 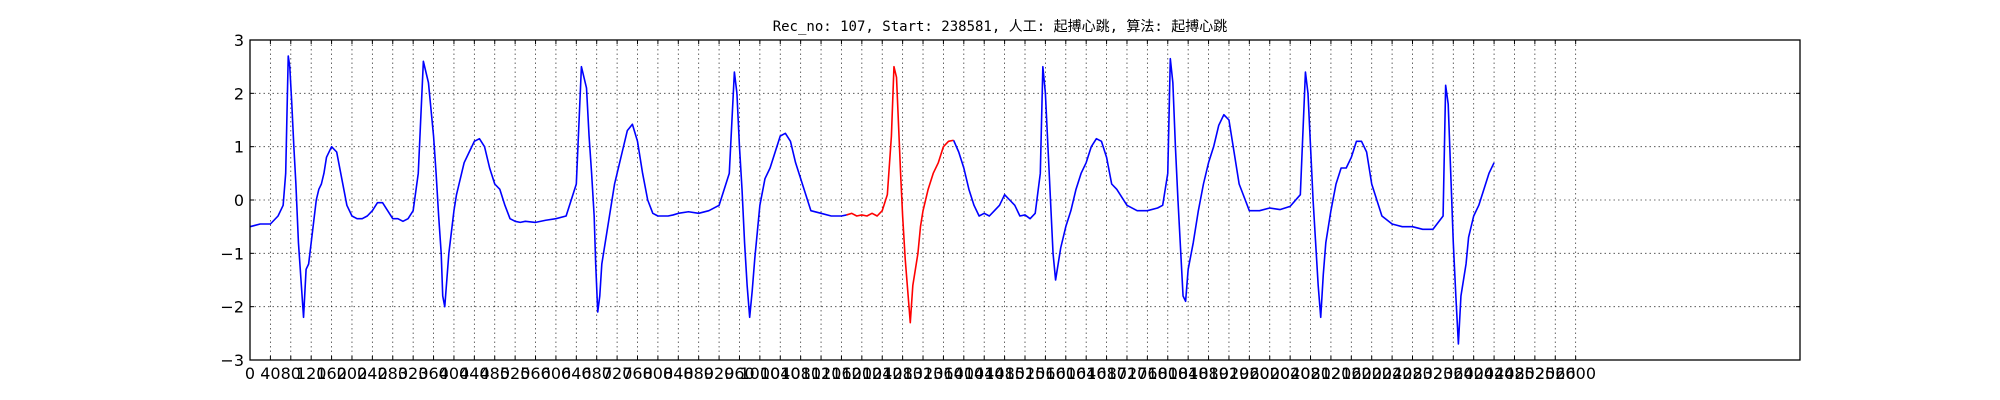 What do you see at coordinates (841, 373) in the screenshot?
I see `x-tick-label: 1160` at bounding box center [841, 373].